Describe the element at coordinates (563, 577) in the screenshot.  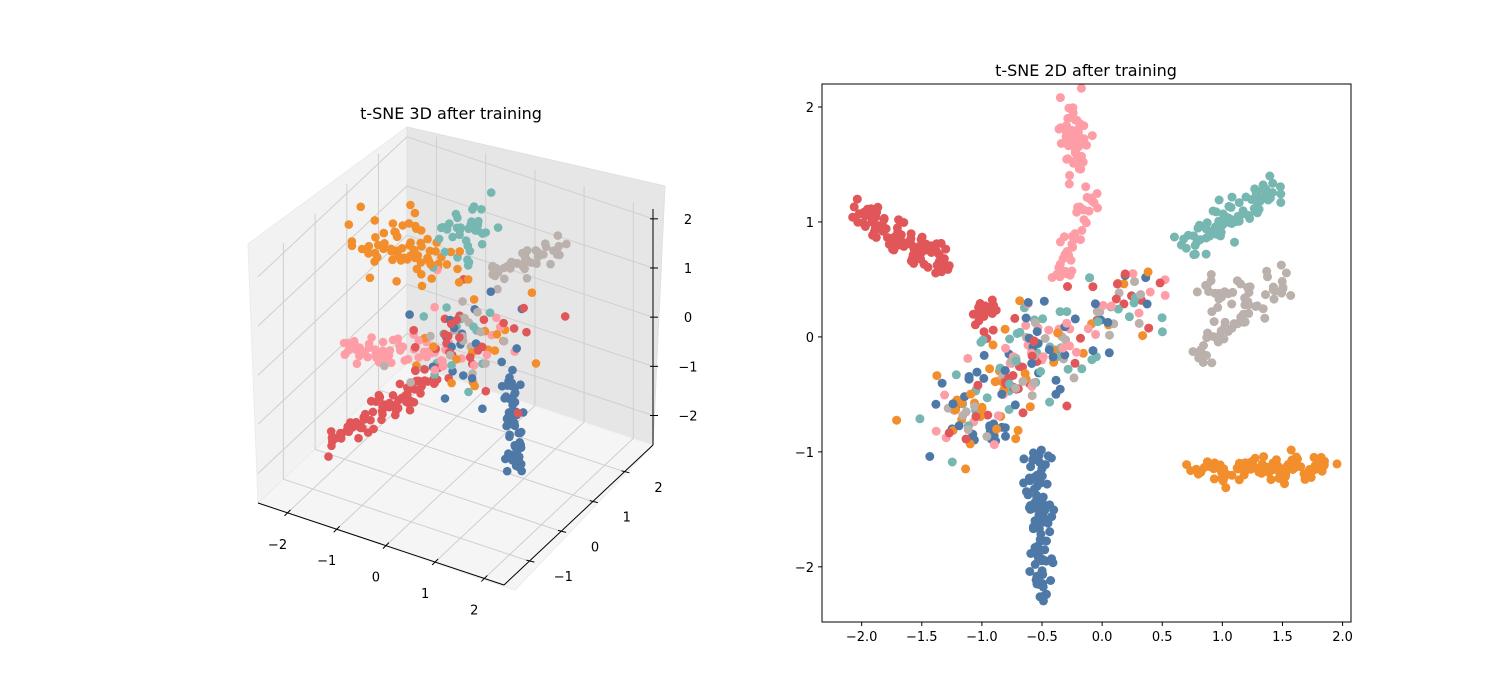
I see `y-tick-label: −1` at that location.